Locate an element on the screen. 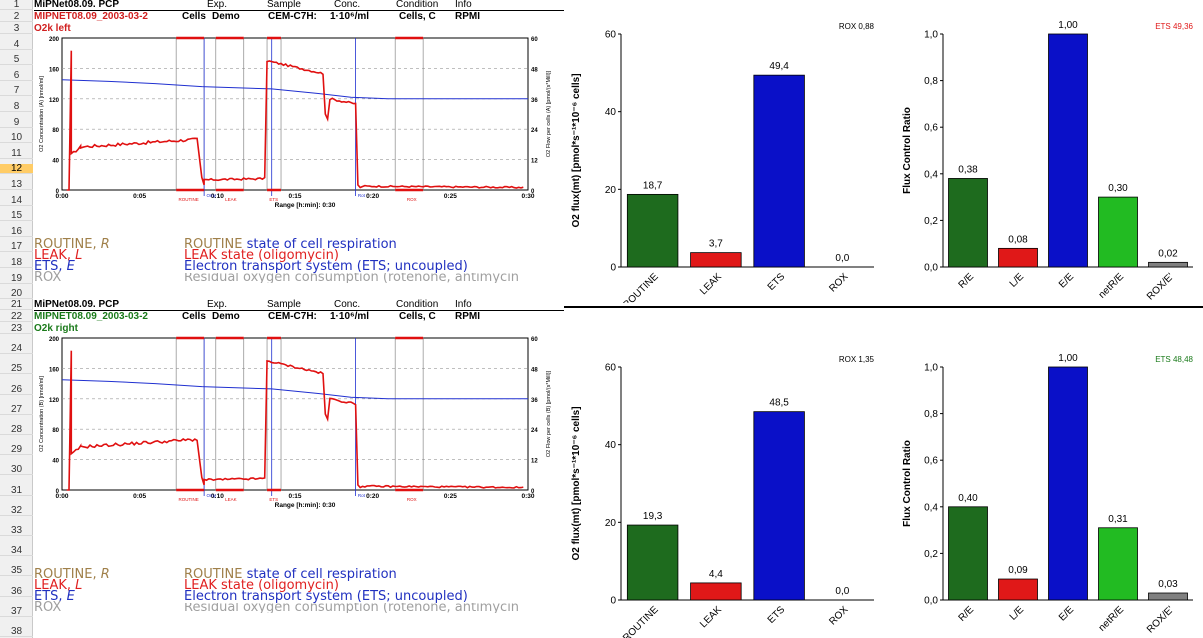  row-header: 5 is located at coordinates (16, 60).